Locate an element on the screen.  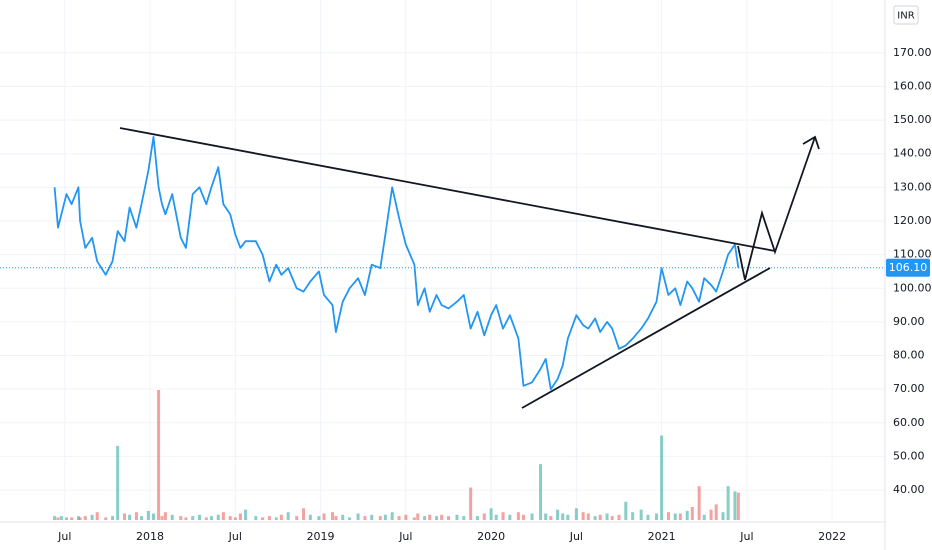
projection-arrow is located at coordinates (776, 208).